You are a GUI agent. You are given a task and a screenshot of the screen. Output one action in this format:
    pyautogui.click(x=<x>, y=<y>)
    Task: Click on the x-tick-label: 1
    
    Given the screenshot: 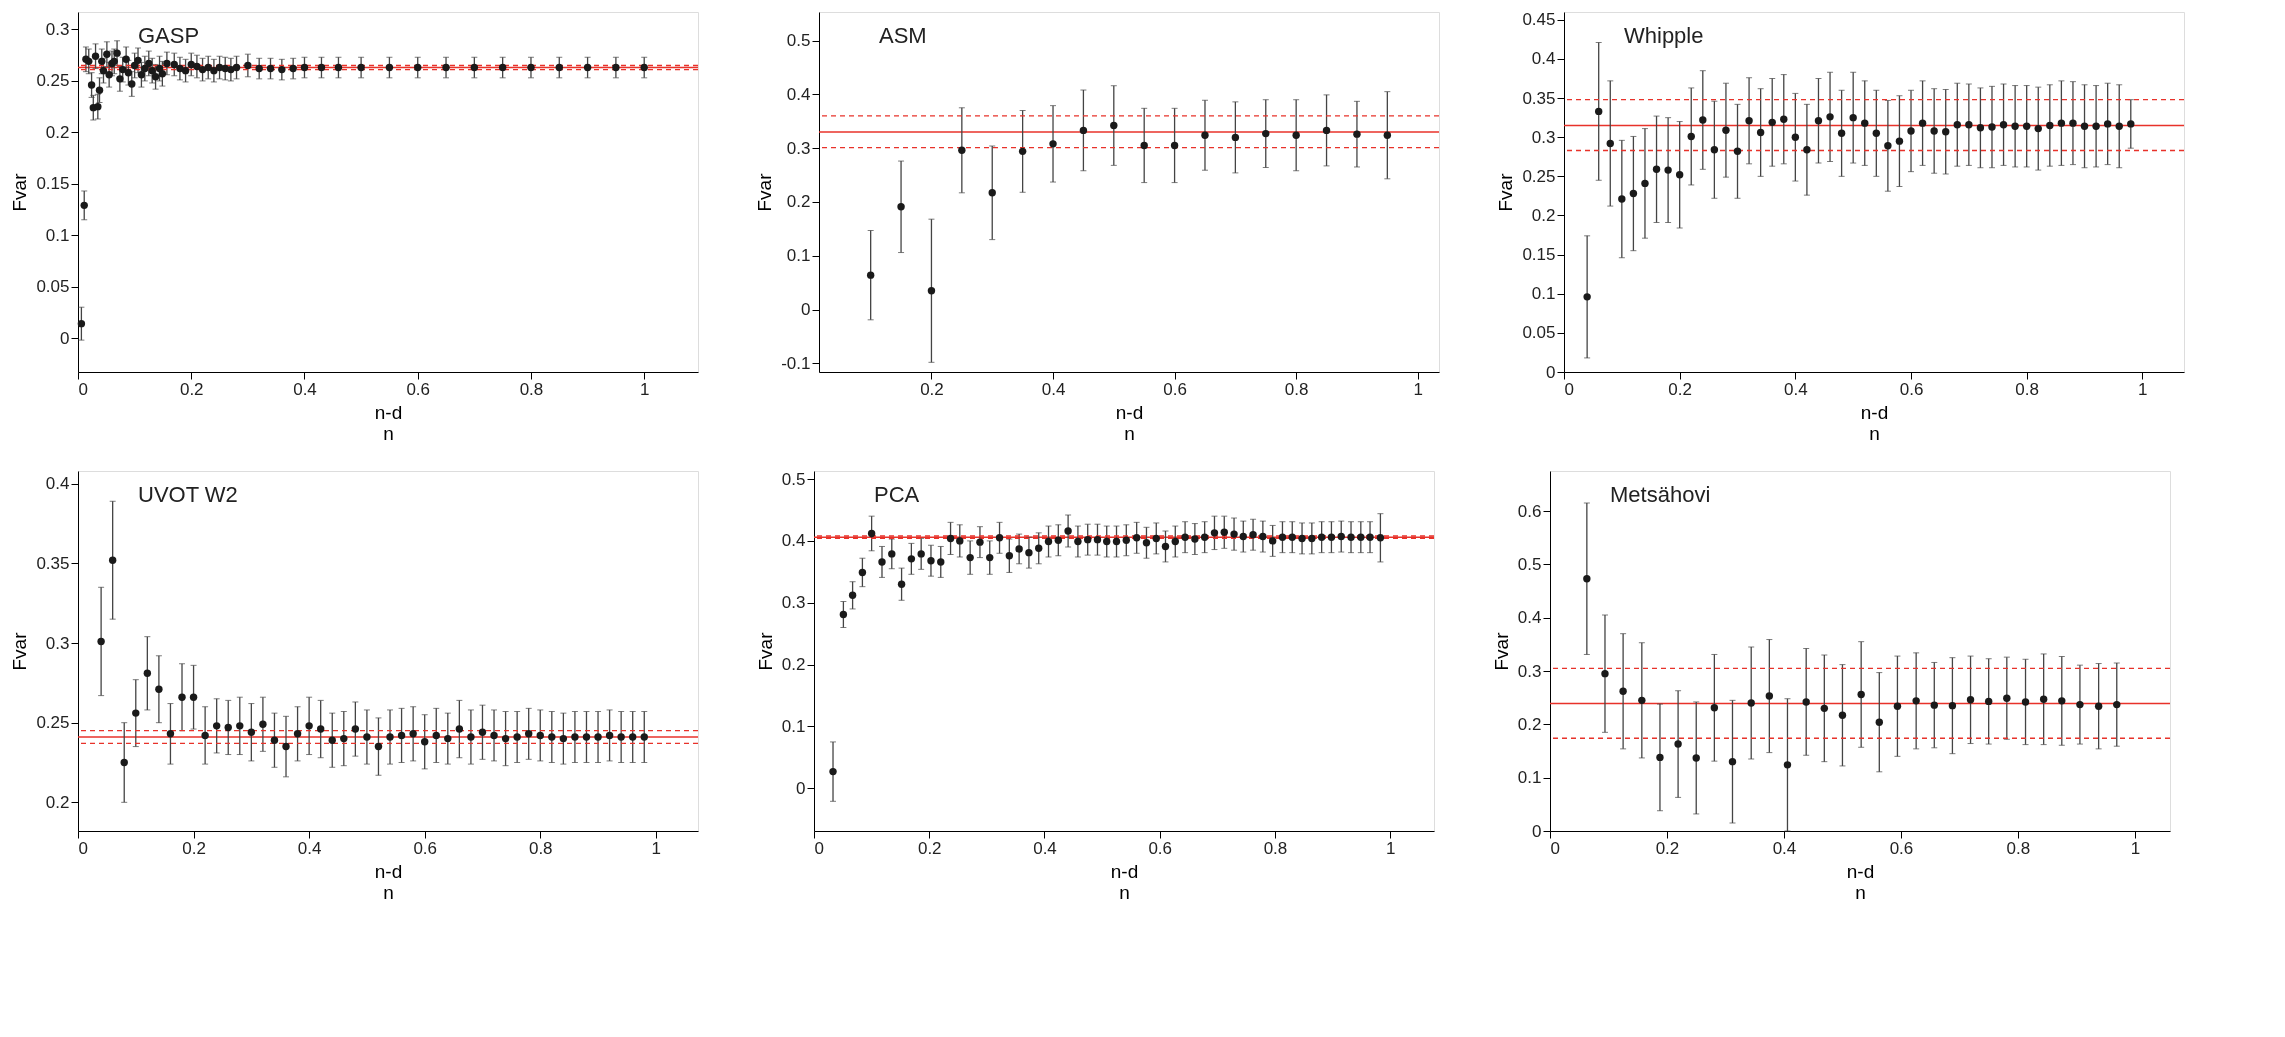 What is the action you would take?
    pyautogui.click(x=1418, y=389)
    